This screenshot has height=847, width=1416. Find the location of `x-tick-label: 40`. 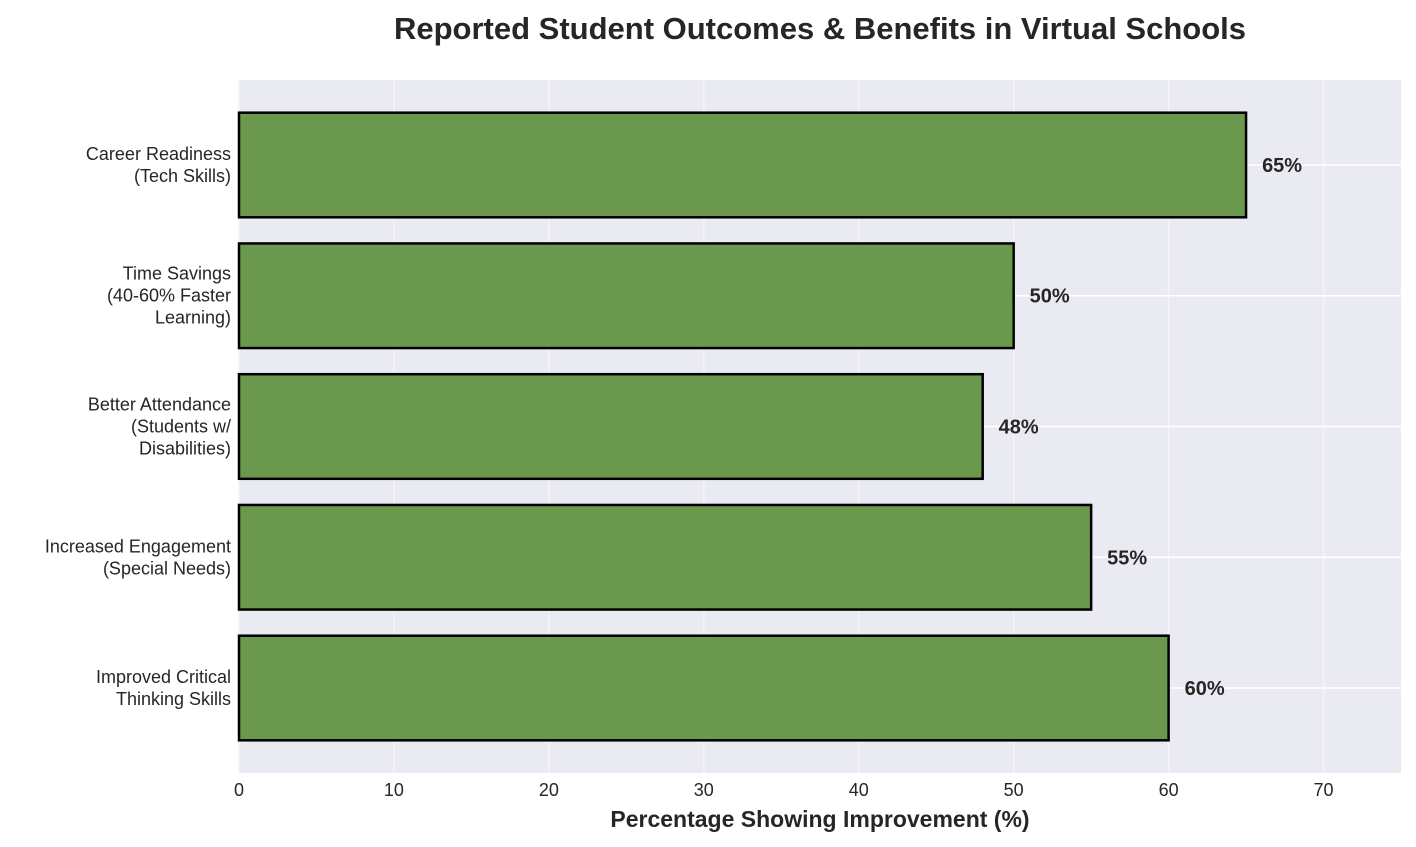

x-tick-label: 40 is located at coordinates (859, 790).